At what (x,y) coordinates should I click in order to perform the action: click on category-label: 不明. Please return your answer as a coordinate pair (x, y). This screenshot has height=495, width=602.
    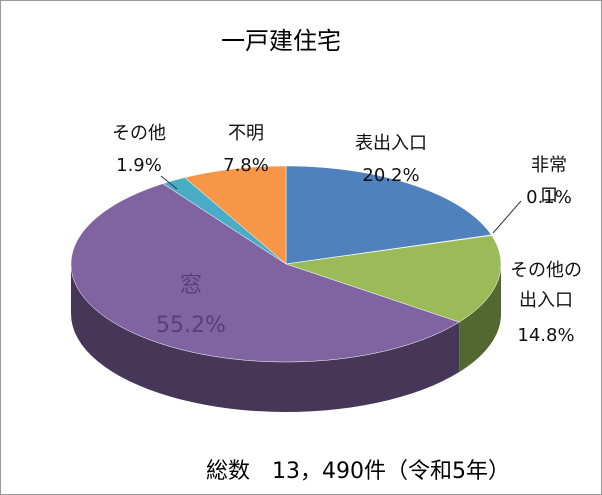
    Looking at the image, I should click on (246, 133).